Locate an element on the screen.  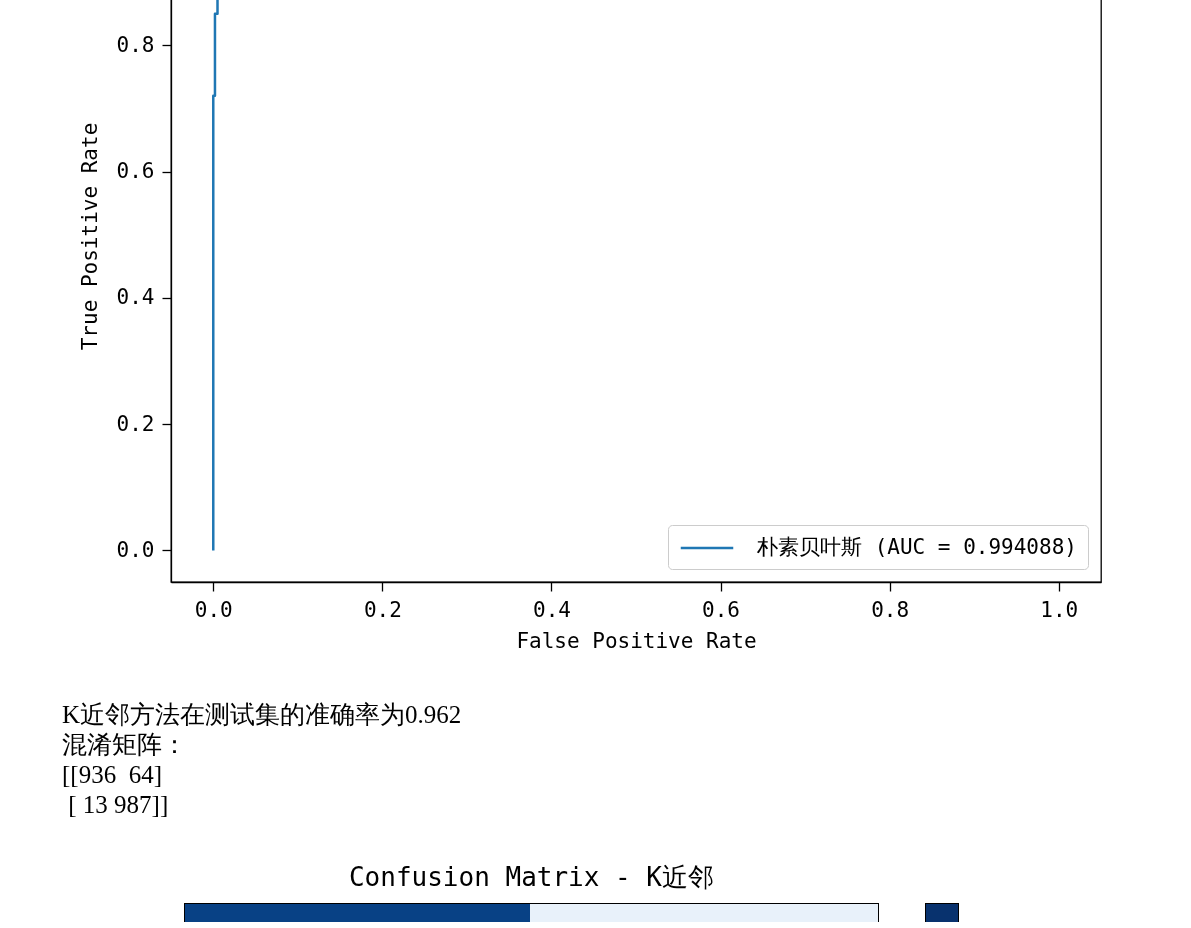
line-series is located at coordinates (215, 276).